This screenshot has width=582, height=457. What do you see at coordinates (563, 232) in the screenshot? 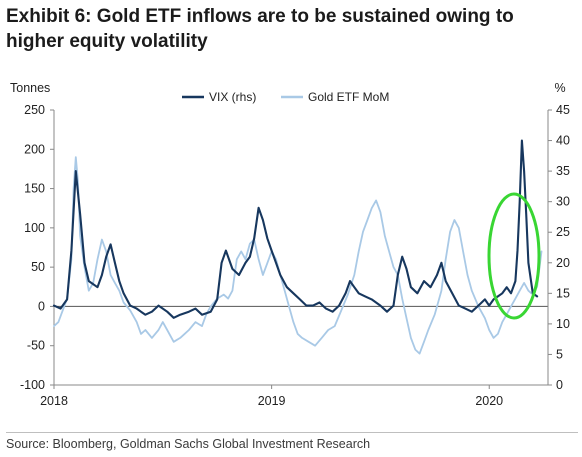
I see `y-right-tick-label: 25` at bounding box center [563, 232].